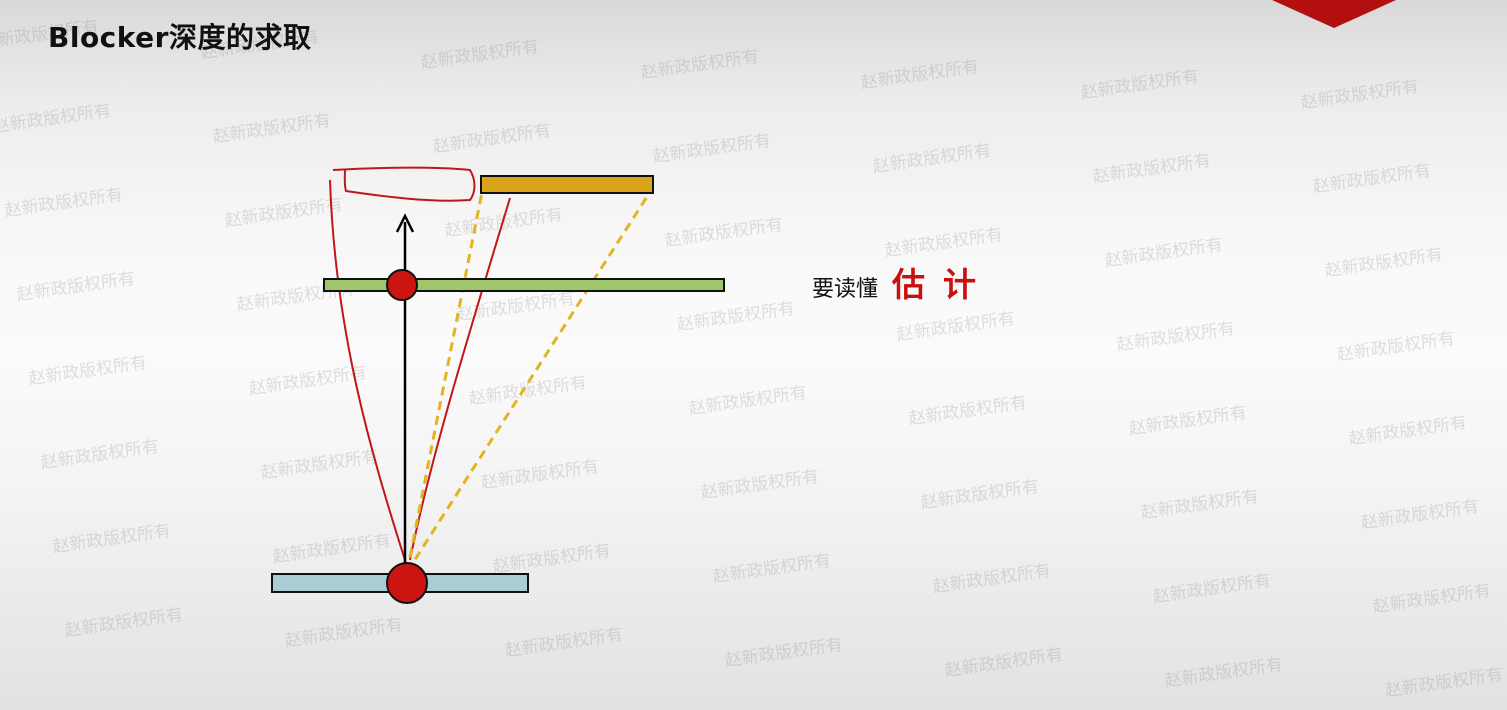 The width and height of the screenshot is (1507, 710). What do you see at coordinates (407, 583) in the screenshot?
I see `light-point` at bounding box center [407, 583].